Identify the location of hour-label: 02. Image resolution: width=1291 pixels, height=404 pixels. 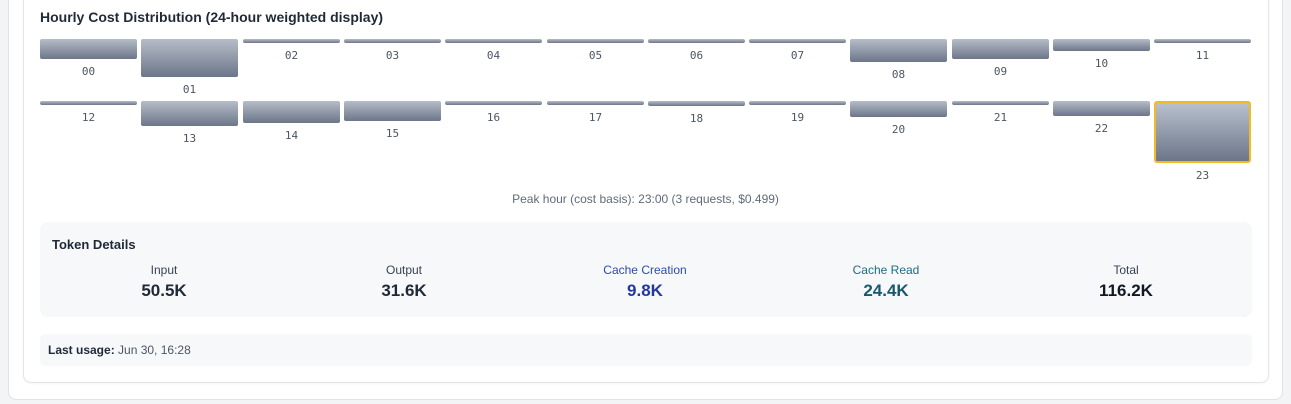
(291, 55).